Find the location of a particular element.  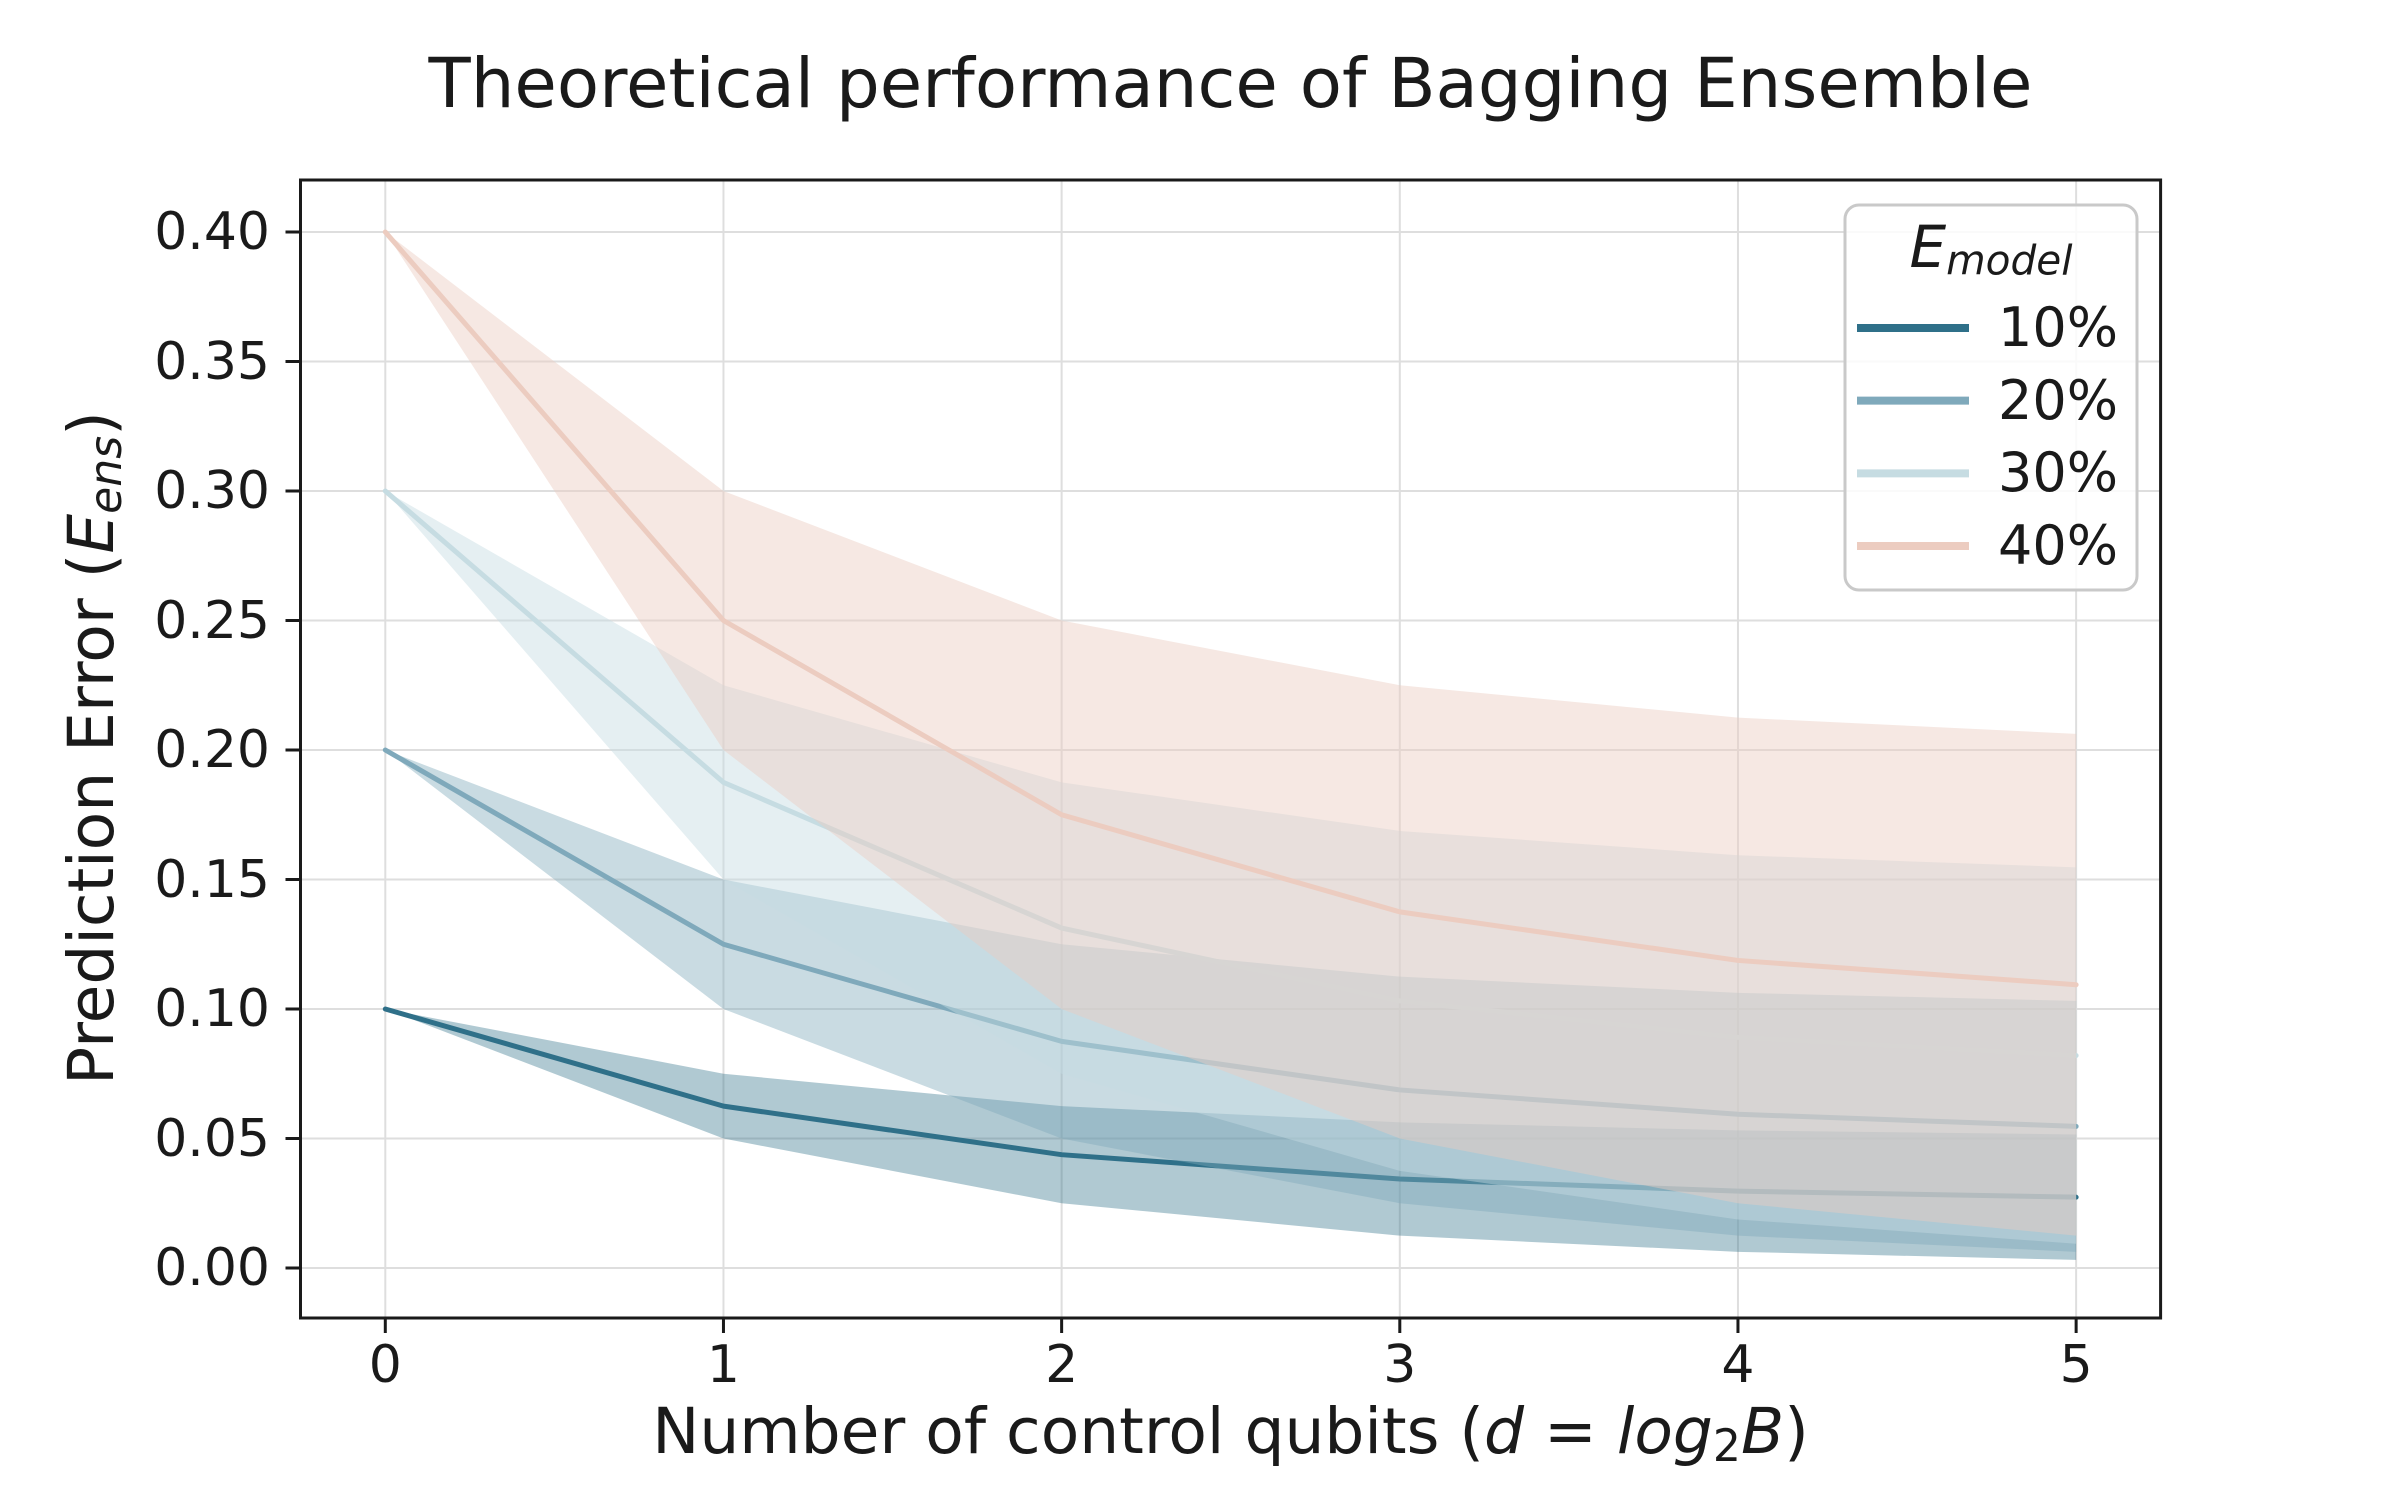

legend-label-10%: 10% is located at coordinates (2058, 327).